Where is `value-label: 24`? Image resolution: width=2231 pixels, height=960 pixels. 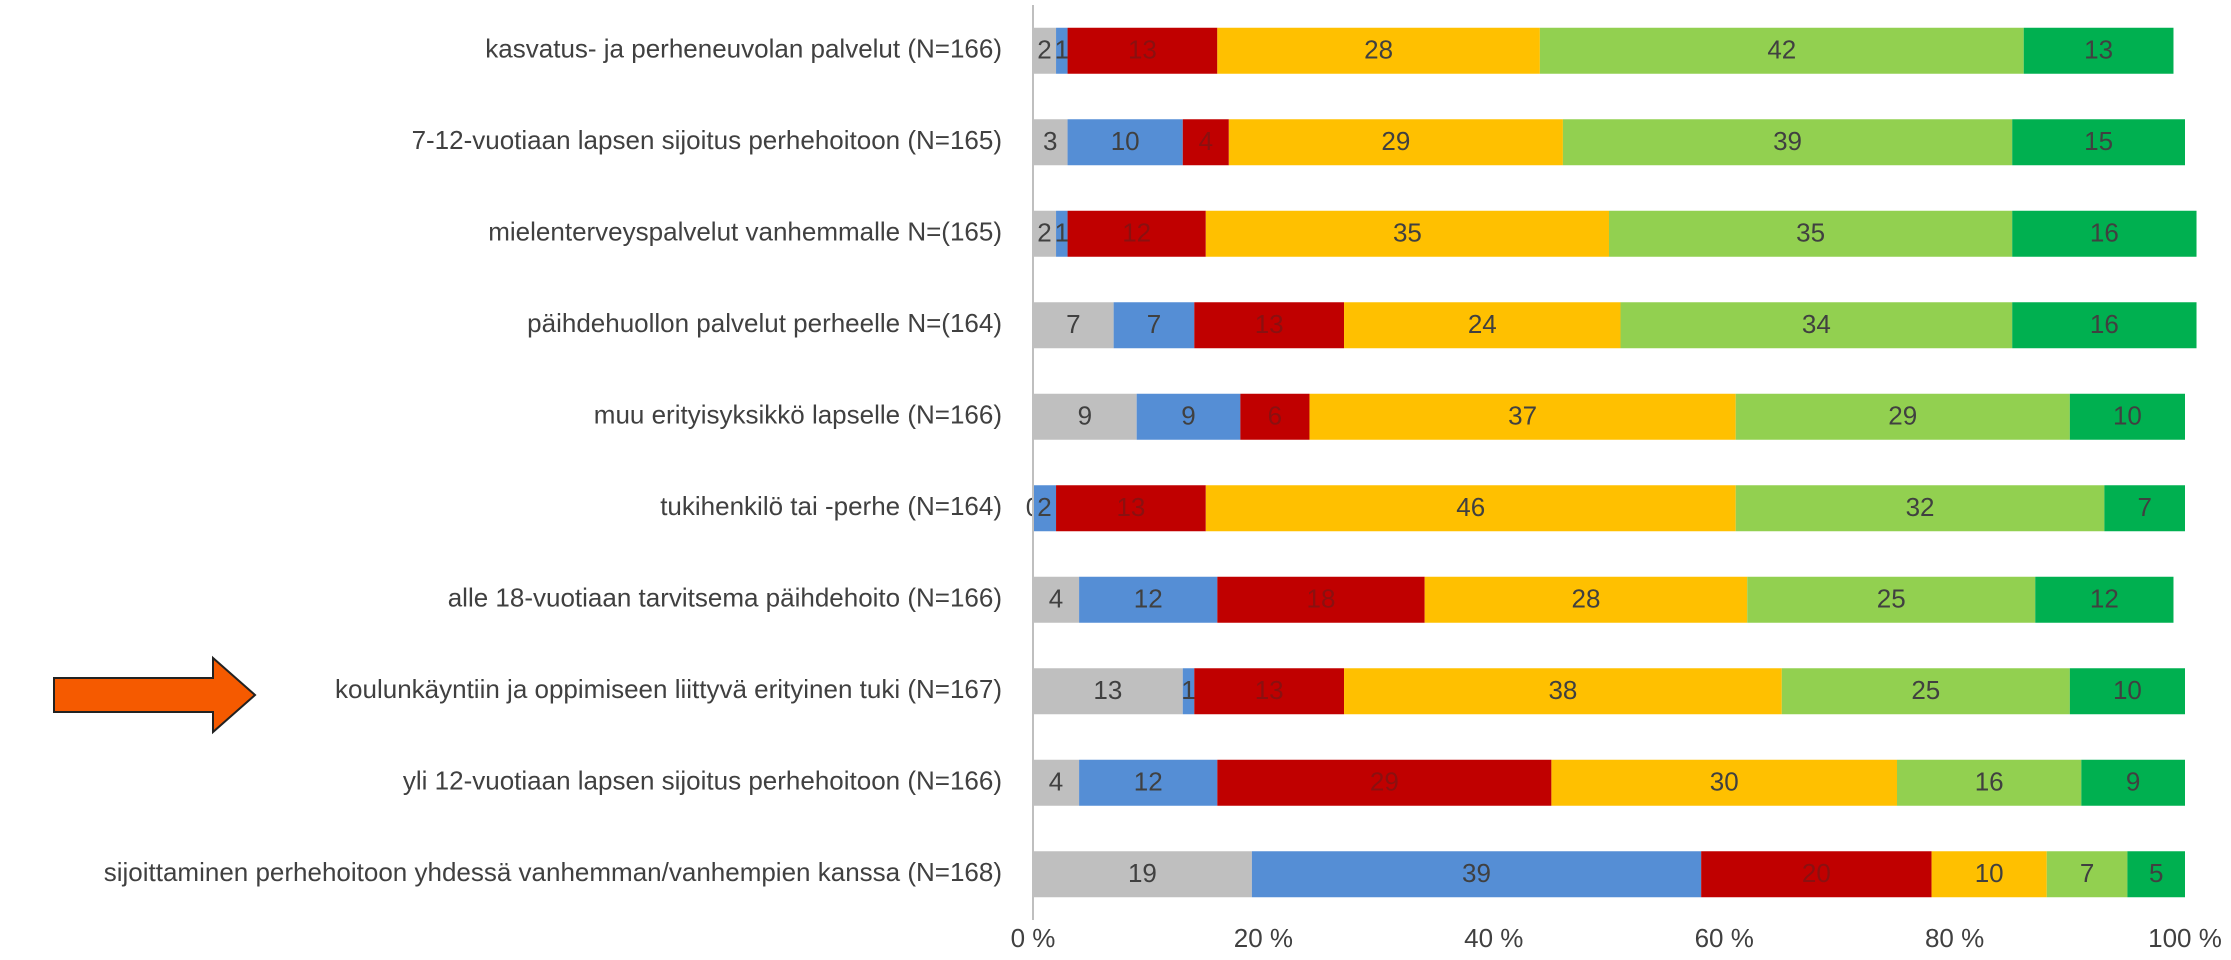 value-label: 24 is located at coordinates (1482, 324).